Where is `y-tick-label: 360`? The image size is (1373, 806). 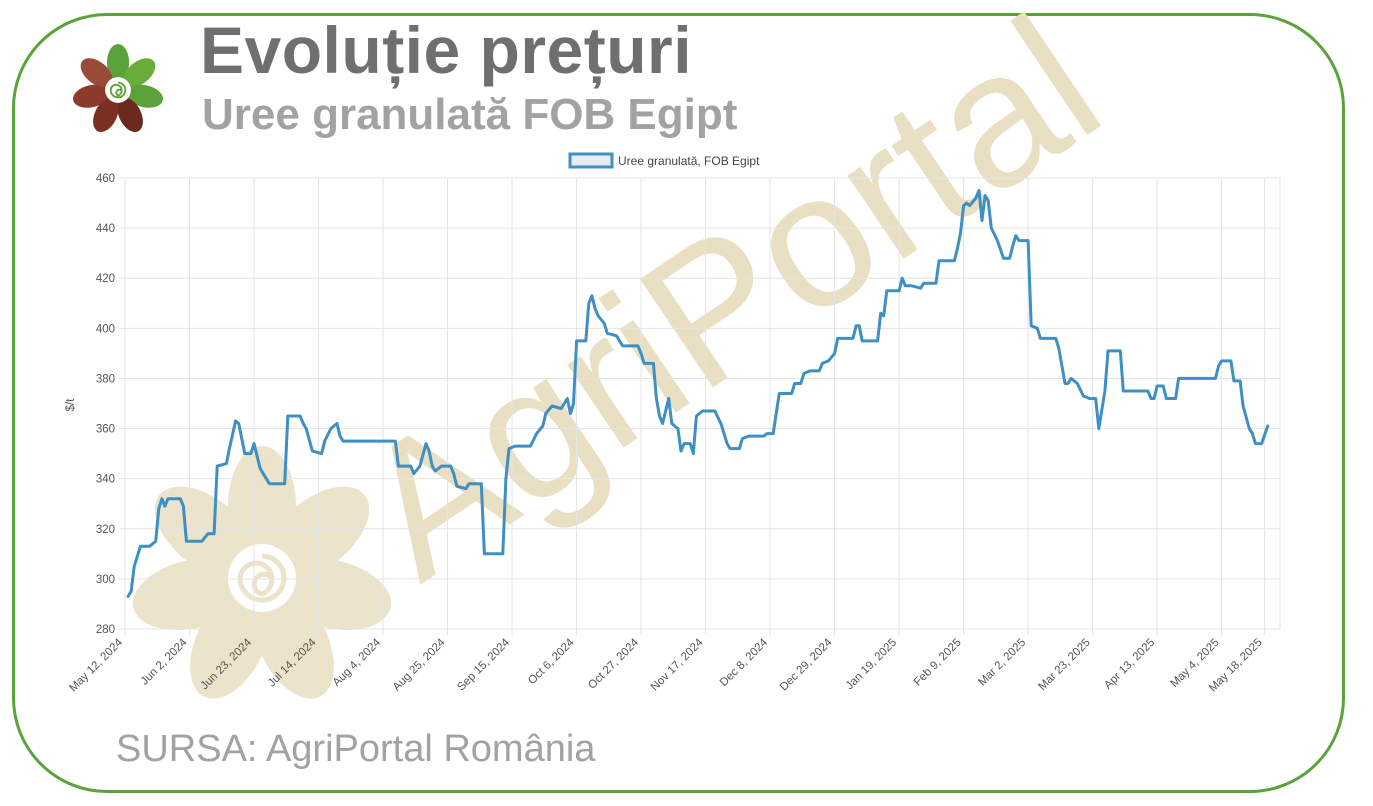
y-tick-label: 360 is located at coordinates (105, 430).